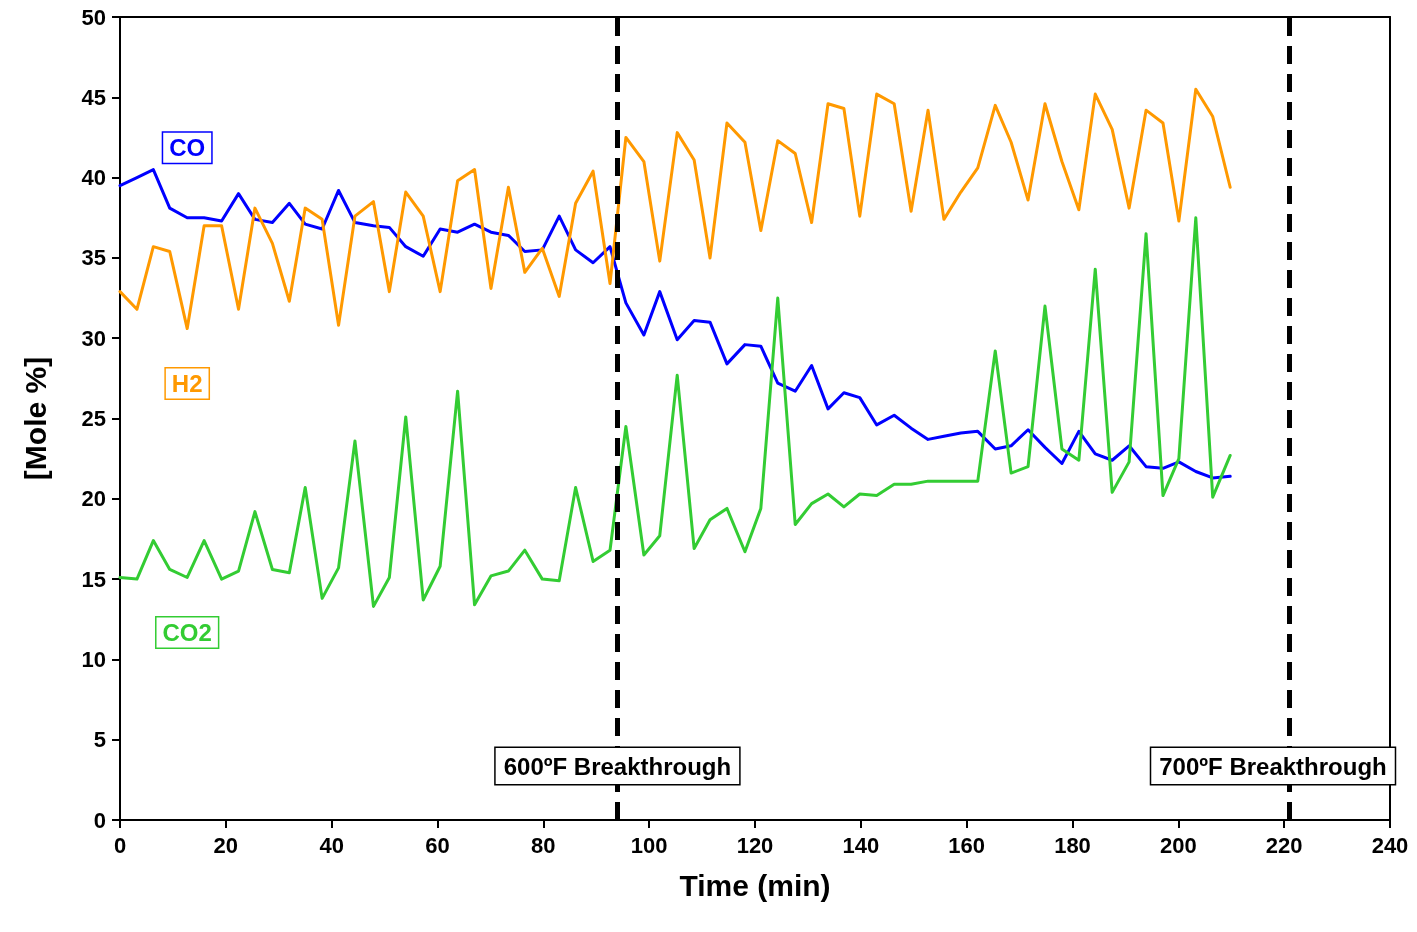 This screenshot has height=932, width=1417. Describe the element at coordinates (967, 845) in the screenshot. I see `x-tick-label: 160` at that location.